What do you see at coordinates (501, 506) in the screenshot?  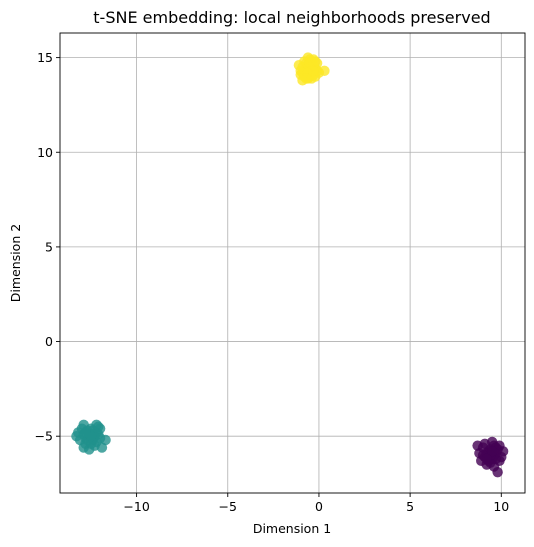 I see `x-tick-label: 10` at bounding box center [501, 506].